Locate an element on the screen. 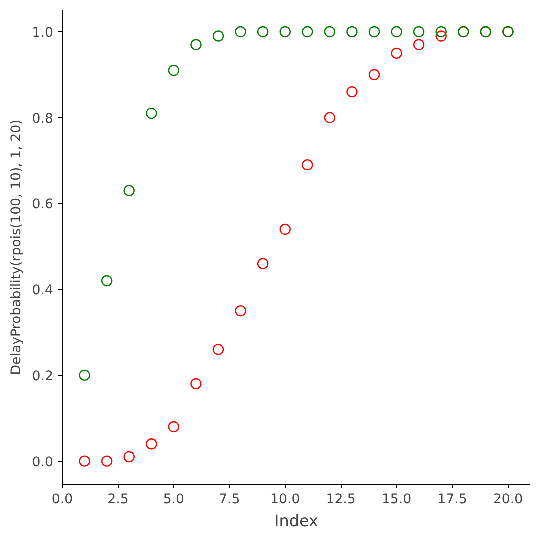  x-tick-label: 5.0 is located at coordinates (174, 500).